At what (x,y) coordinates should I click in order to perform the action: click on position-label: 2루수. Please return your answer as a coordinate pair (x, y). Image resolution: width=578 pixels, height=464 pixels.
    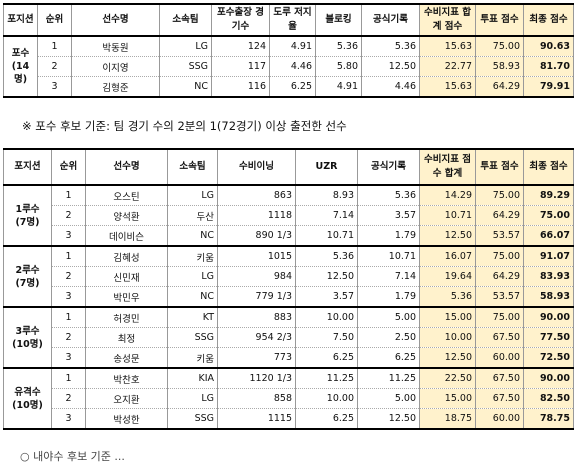
    Looking at the image, I should click on (27, 270).